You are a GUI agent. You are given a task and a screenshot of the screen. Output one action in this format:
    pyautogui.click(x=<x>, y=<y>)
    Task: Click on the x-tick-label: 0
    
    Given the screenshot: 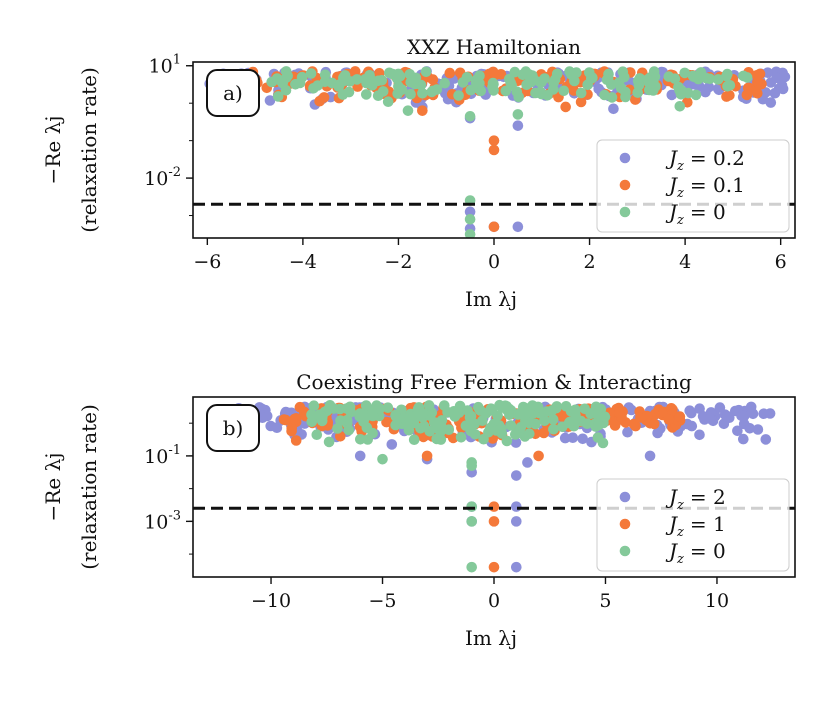 What is the action you would take?
    pyautogui.click(x=494, y=262)
    